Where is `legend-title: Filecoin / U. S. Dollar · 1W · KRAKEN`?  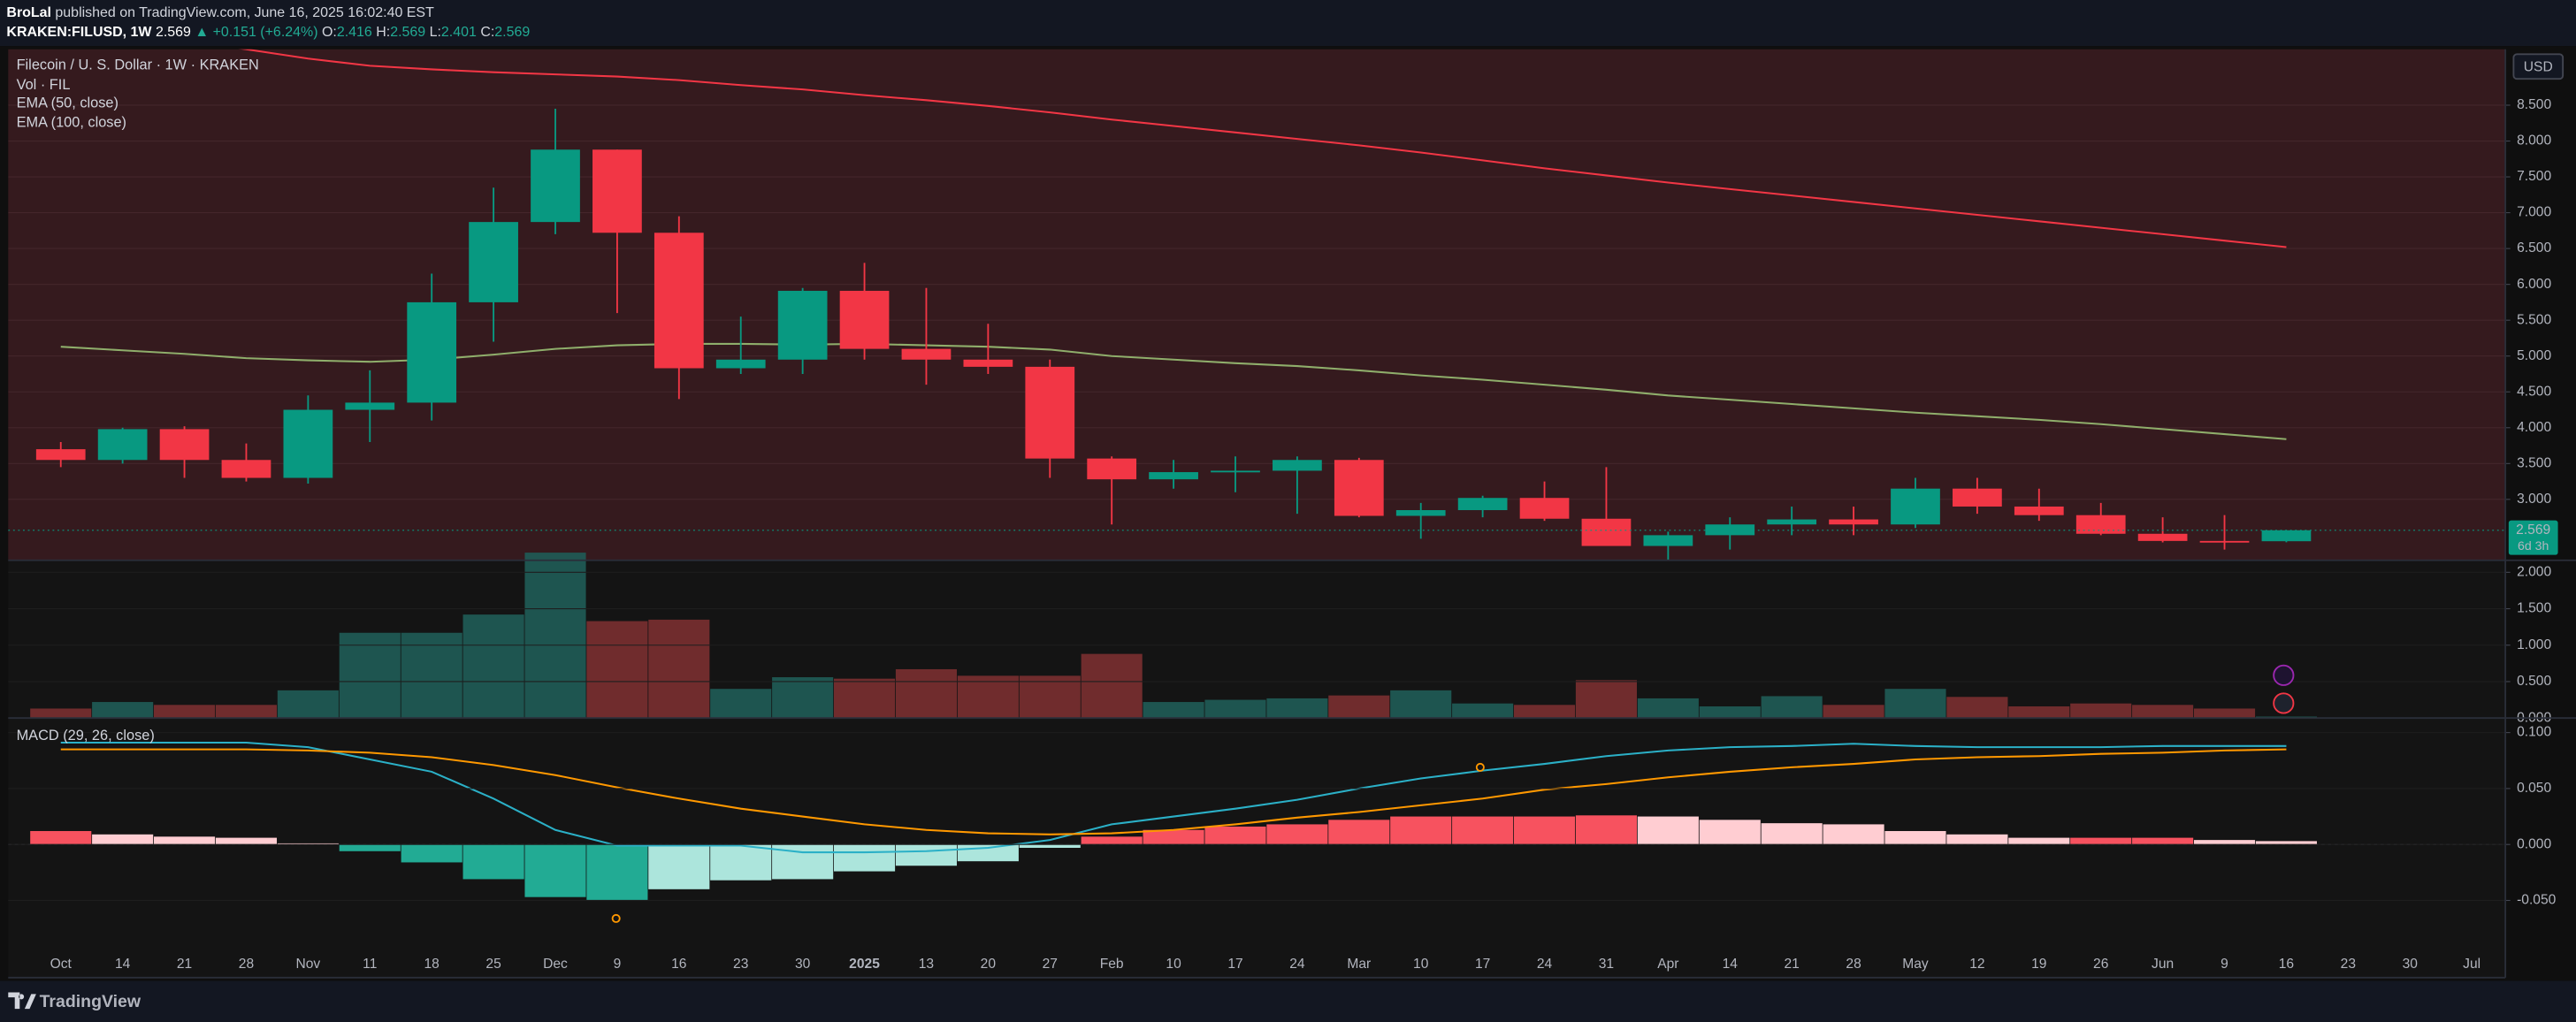
legend-title: Filecoin / U. S. Dollar · 1W · KRAKEN is located at coordinates (138, 65).